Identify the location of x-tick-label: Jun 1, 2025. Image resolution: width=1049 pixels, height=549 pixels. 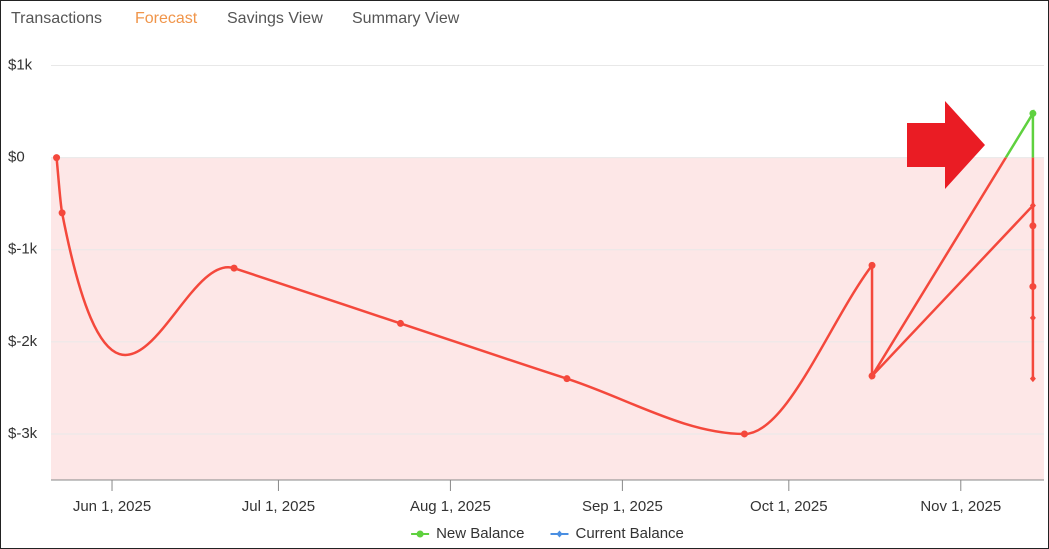
(112, 506).